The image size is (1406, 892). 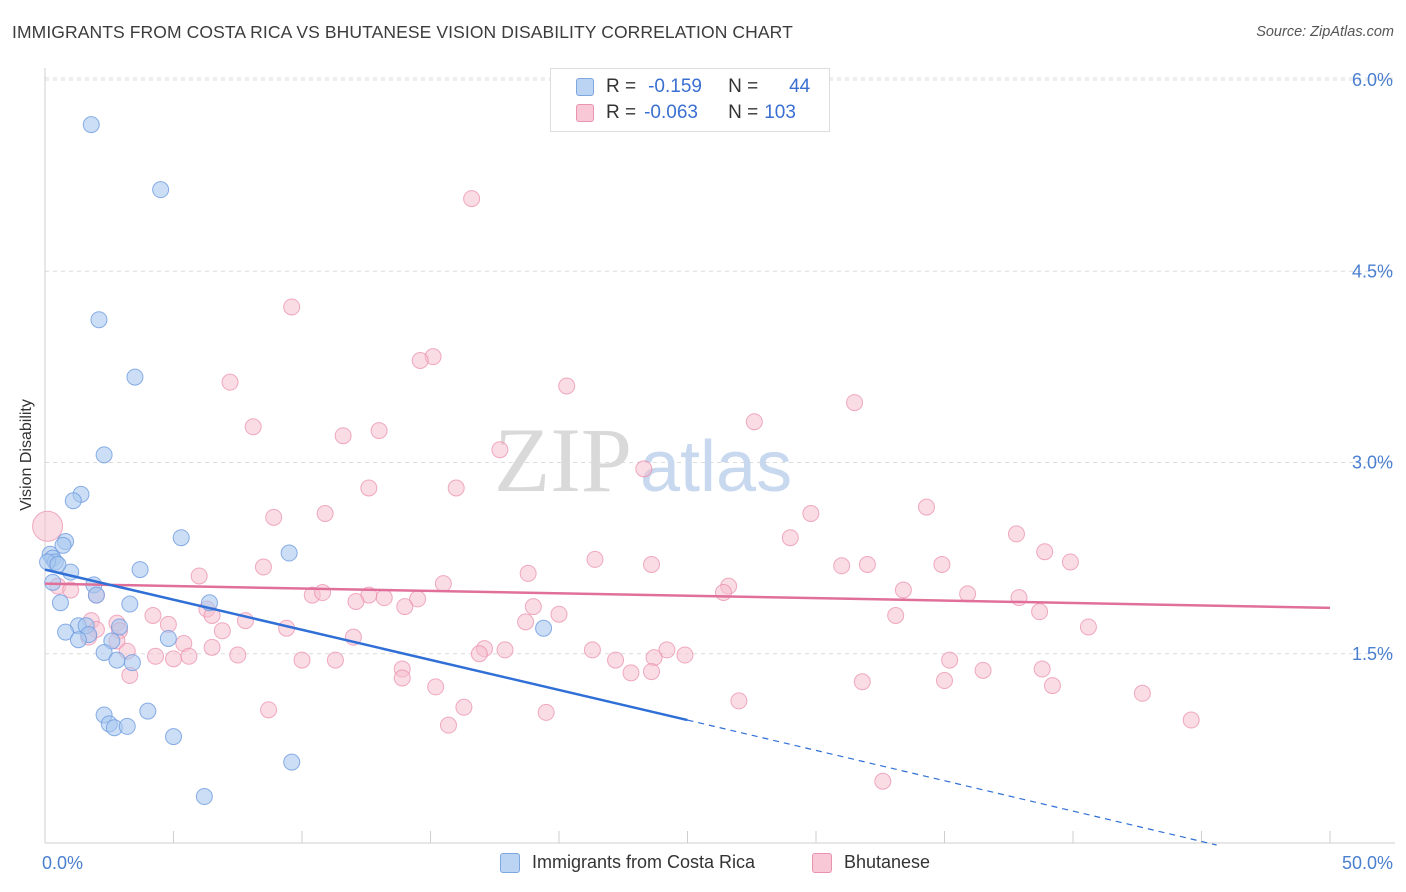 I want to click on series-legend: Immigrants from Costa Rica Bhutanese, so click(x=703, y=864).